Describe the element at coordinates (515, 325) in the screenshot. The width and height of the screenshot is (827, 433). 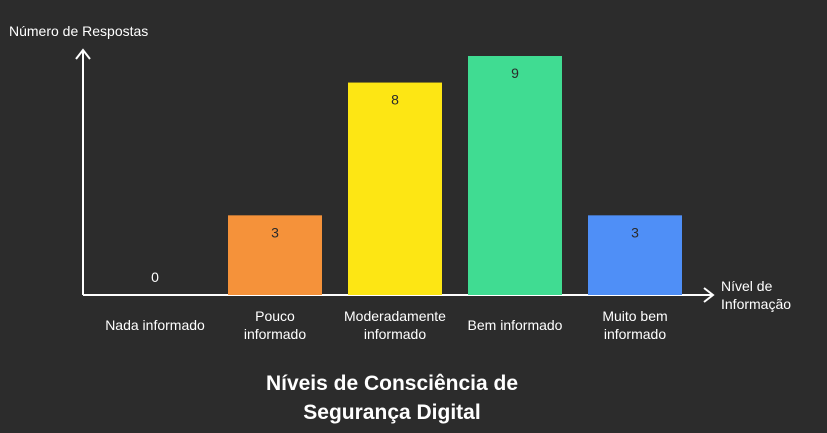
I see `x-tick-label-3: Bem informado` at that location.